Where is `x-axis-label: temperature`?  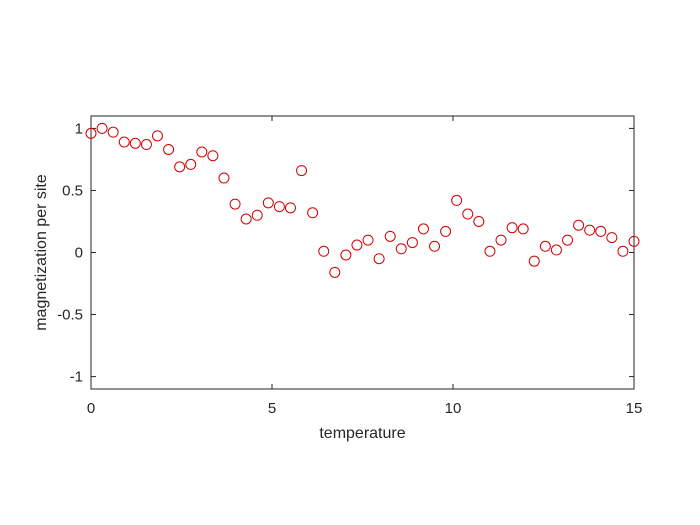
x-axis-label: temperature is located at coordinates (362, 433).